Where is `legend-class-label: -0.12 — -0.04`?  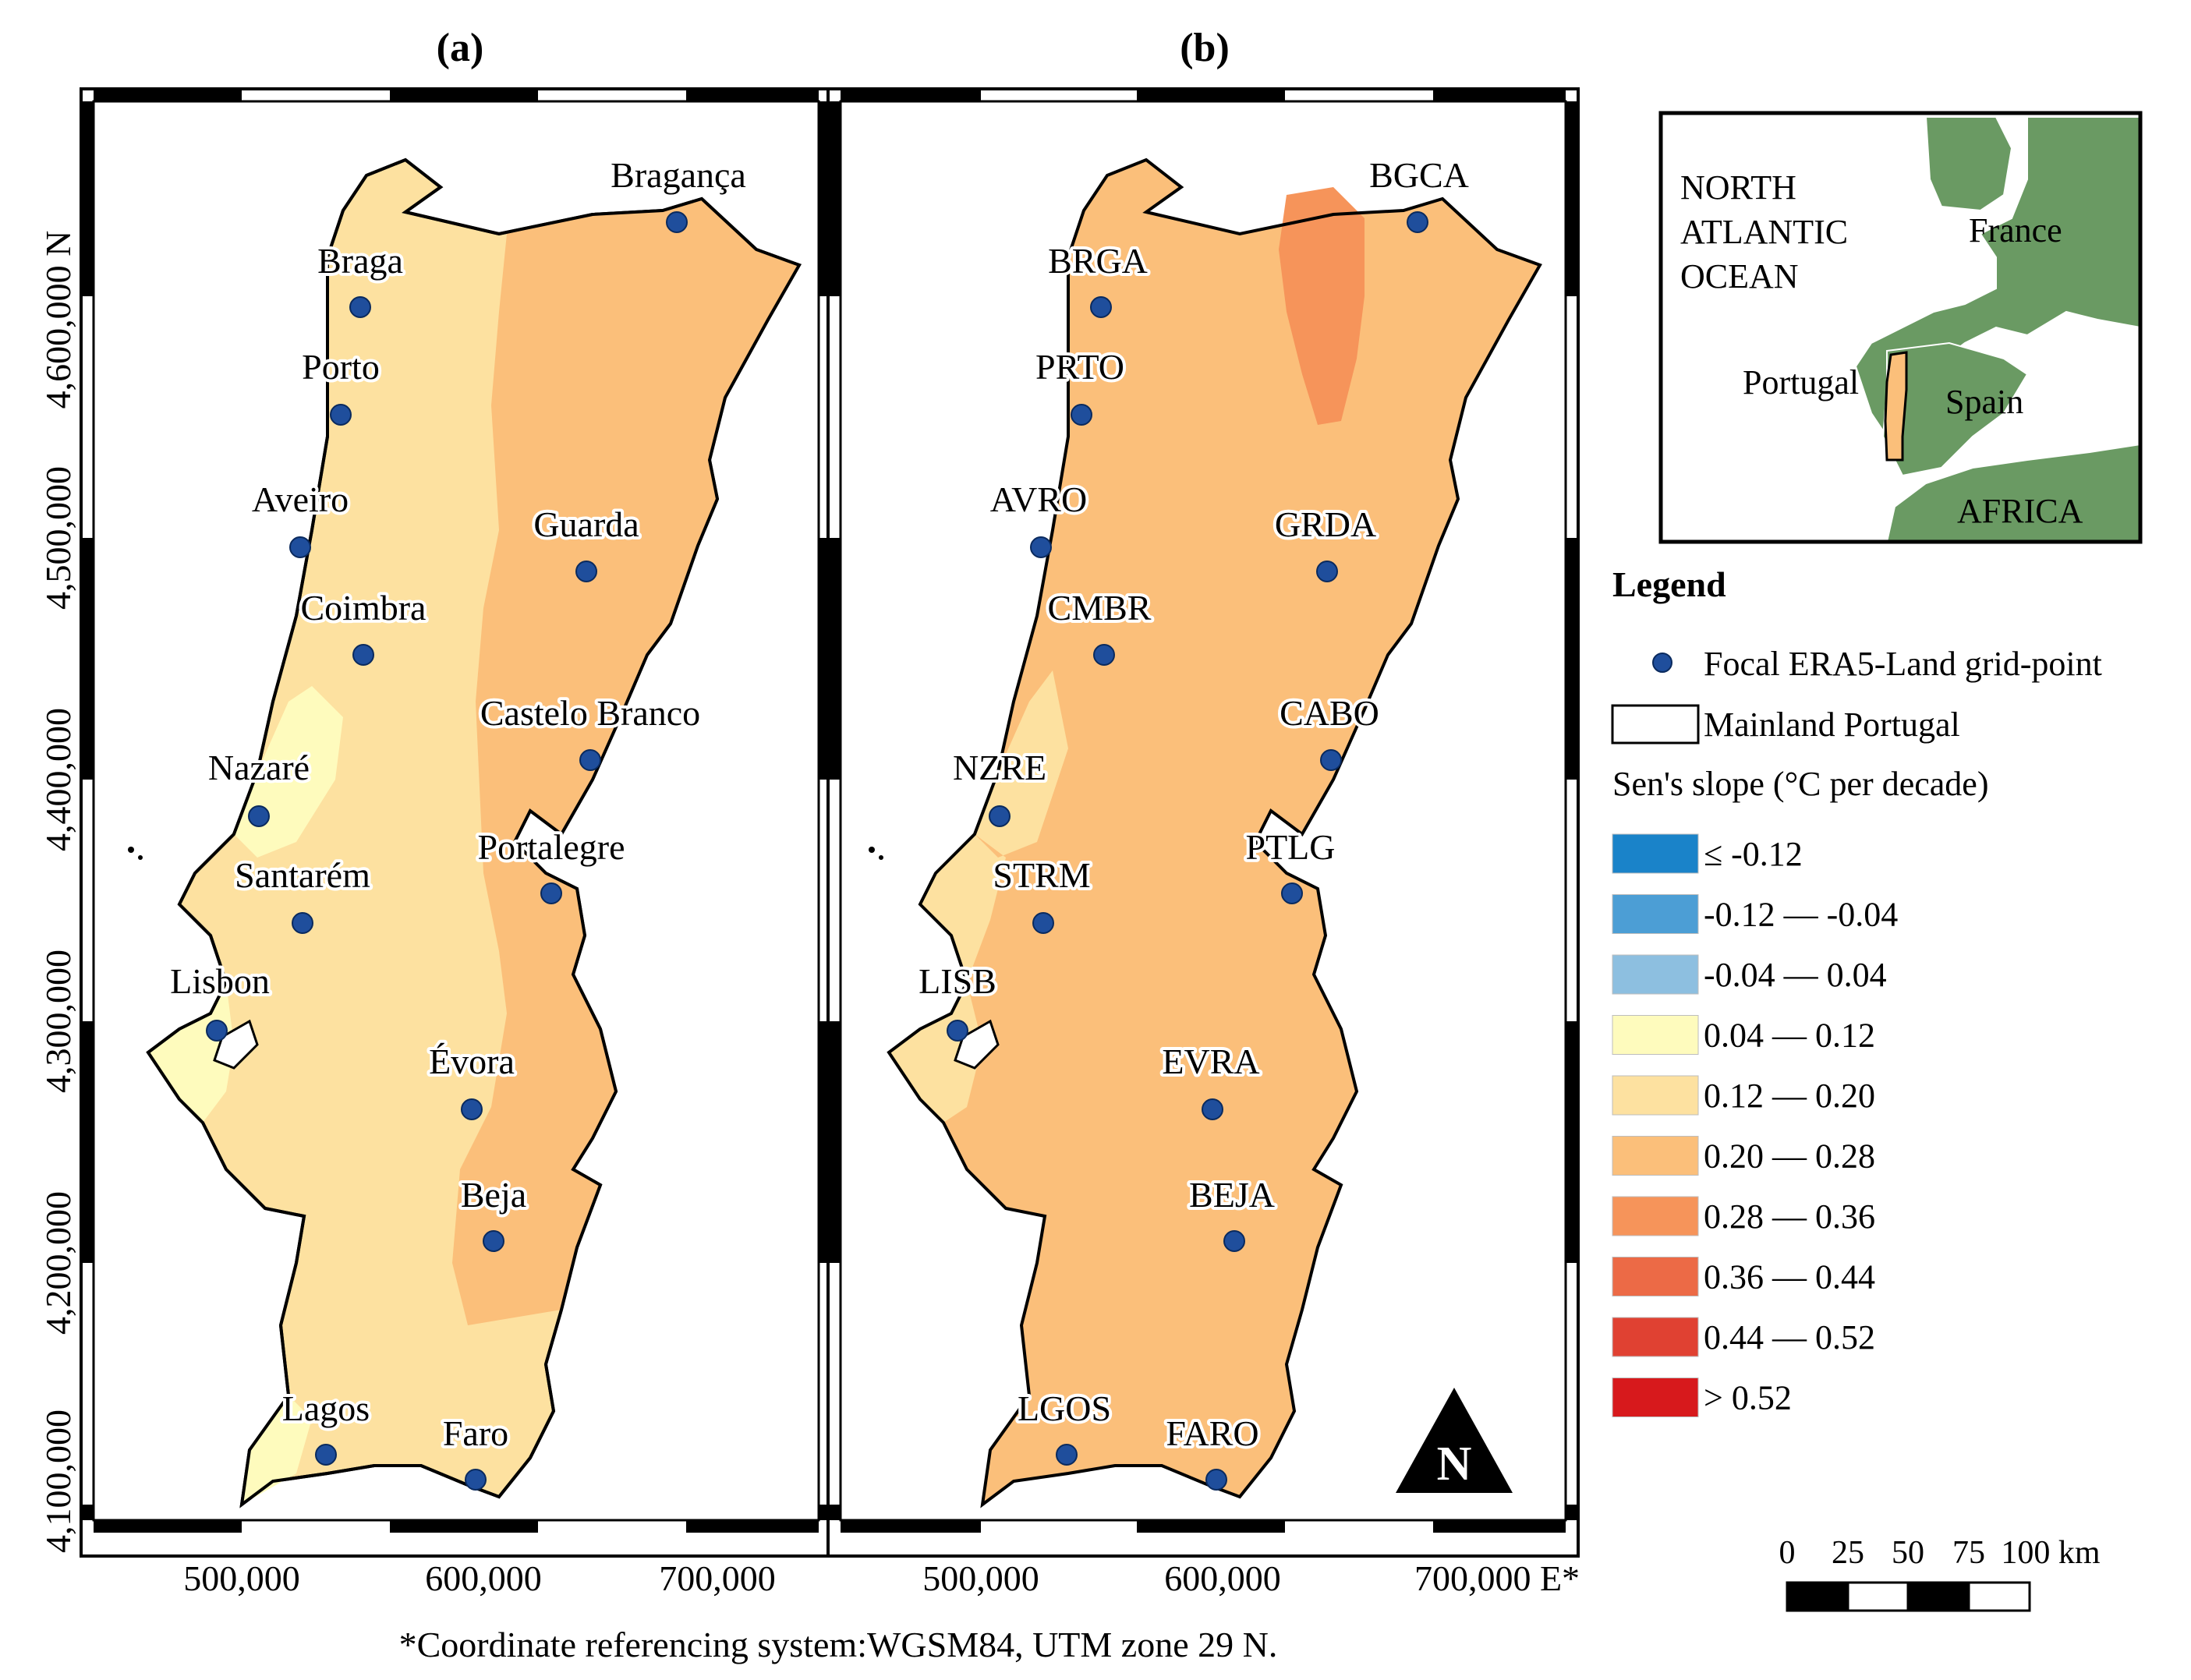
legend-class-label: -0.12 — -0.04 is located at coordinates (1801, 915).